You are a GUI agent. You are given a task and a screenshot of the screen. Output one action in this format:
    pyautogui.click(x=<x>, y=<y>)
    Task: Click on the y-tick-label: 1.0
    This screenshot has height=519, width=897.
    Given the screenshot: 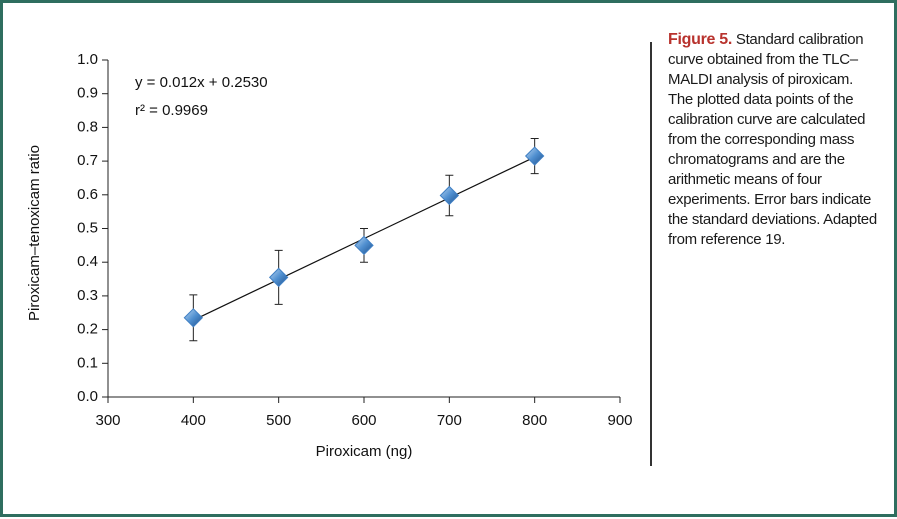 What is the action you would take?
    pyautogui.click(x=87, y=59)
    